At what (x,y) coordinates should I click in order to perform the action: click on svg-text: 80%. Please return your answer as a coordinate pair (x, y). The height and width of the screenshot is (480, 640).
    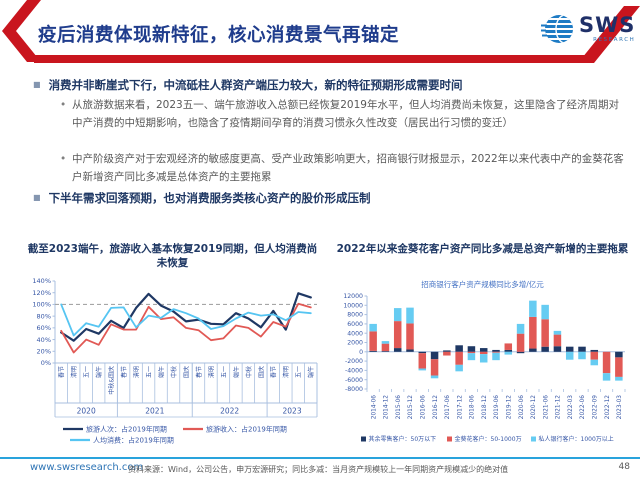
    Looking at the image, I should click on (44, 316).